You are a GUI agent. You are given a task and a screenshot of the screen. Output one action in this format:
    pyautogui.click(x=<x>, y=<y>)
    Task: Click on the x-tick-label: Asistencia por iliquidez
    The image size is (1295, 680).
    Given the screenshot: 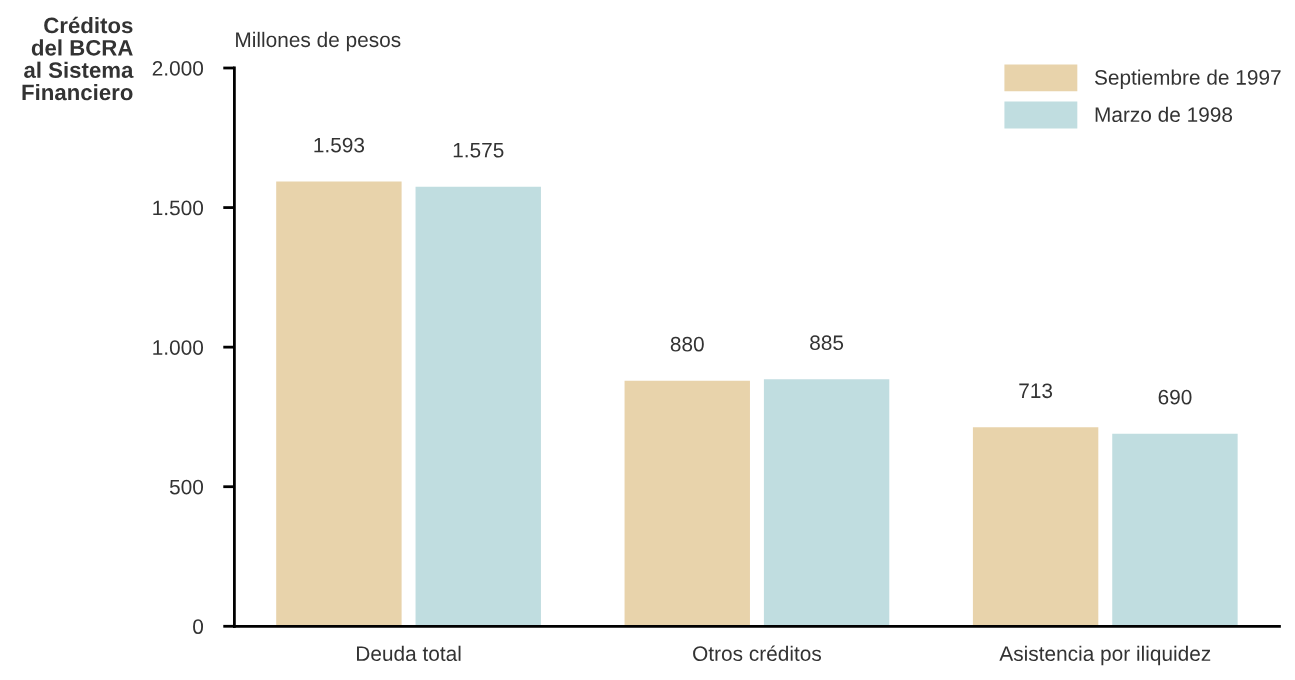 What is the action you would take?
    pyautogui.click(x=1105, y=655)
    